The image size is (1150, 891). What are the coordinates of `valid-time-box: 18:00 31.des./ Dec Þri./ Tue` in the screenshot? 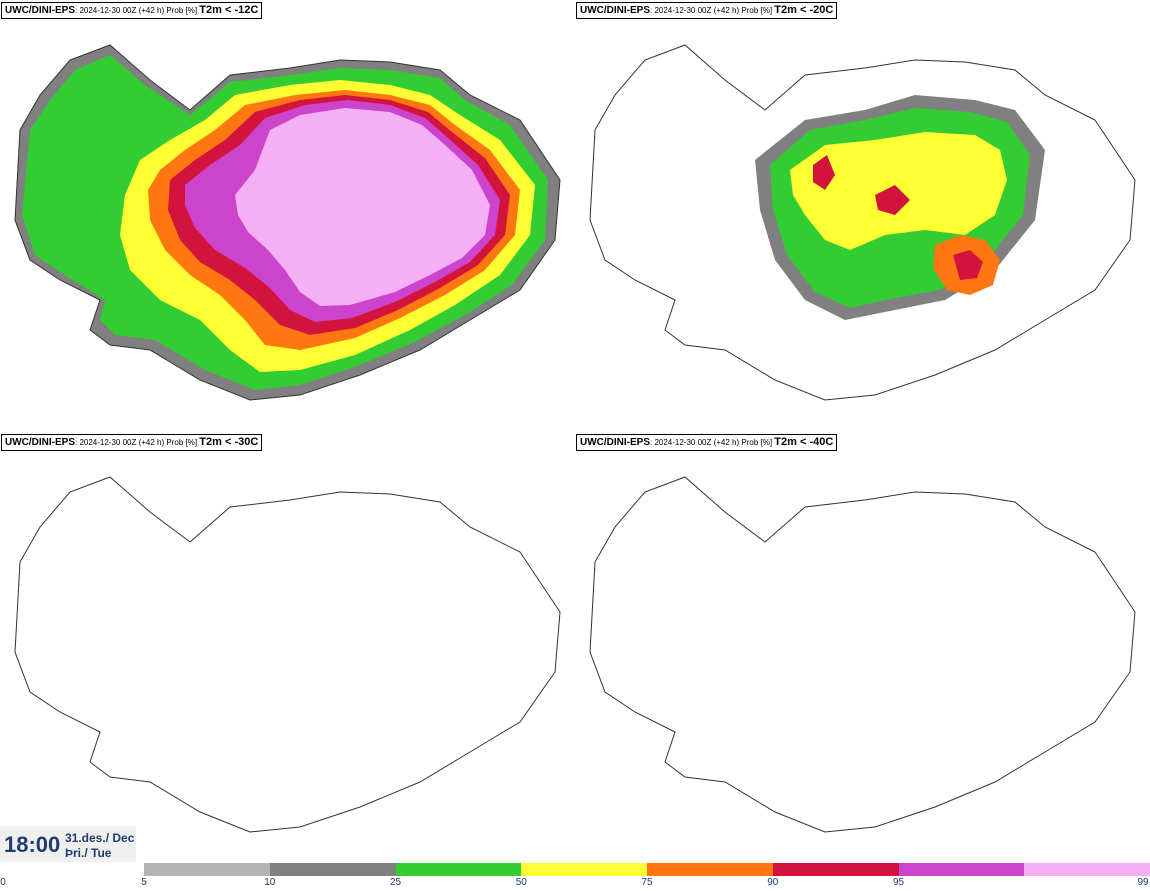 It's located at (68, 844).